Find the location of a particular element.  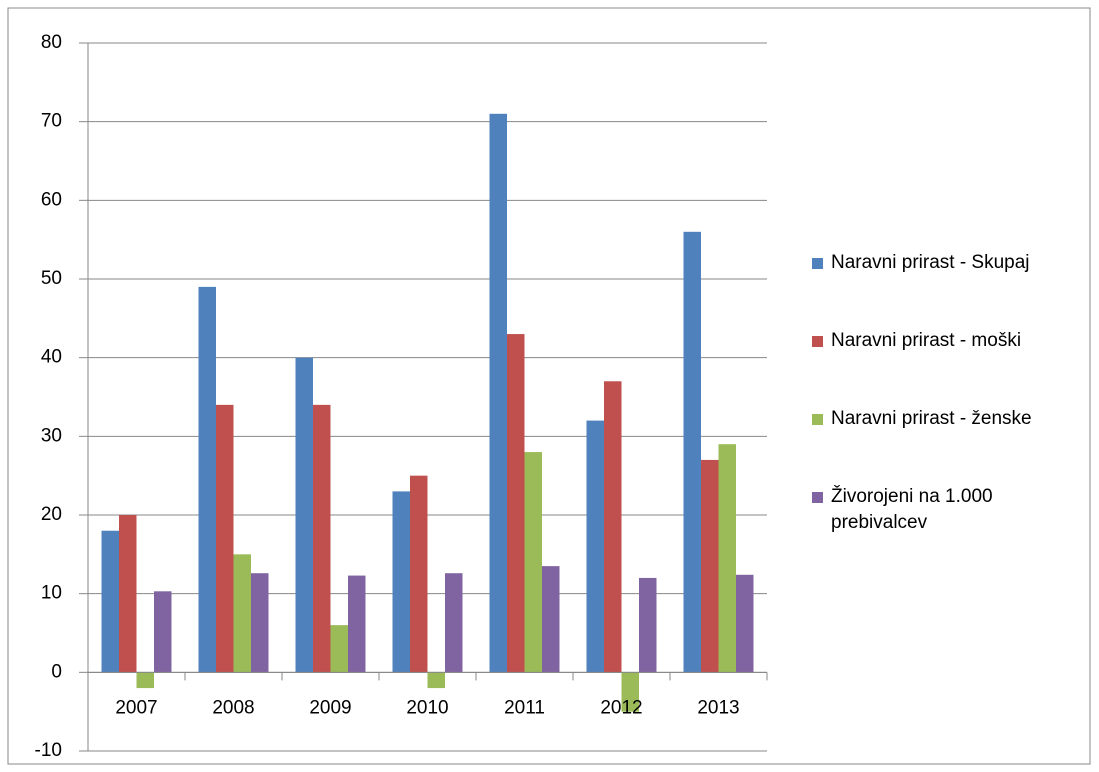

y-tick-label: 60 is located at coordinates (51, 199).